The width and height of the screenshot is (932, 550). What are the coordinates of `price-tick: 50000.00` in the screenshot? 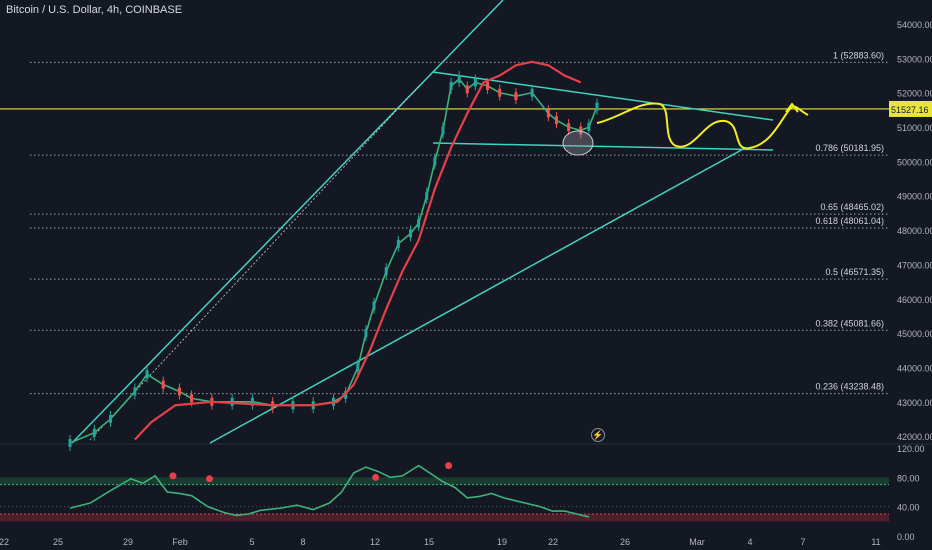 It's located at (914, 162).